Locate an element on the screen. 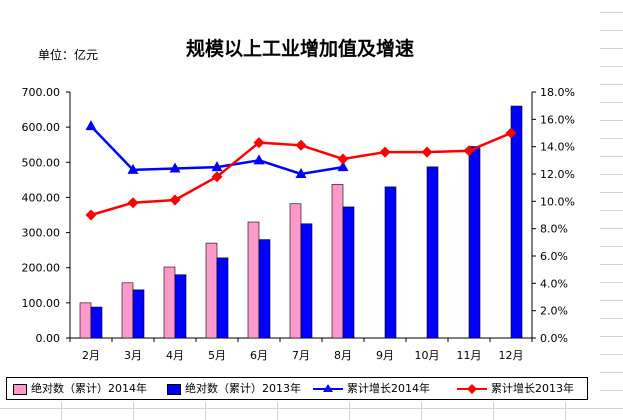 The height and width of the screenshot is (420, 623). x-tick-label: 5月 is located at coordinates (217, 355).